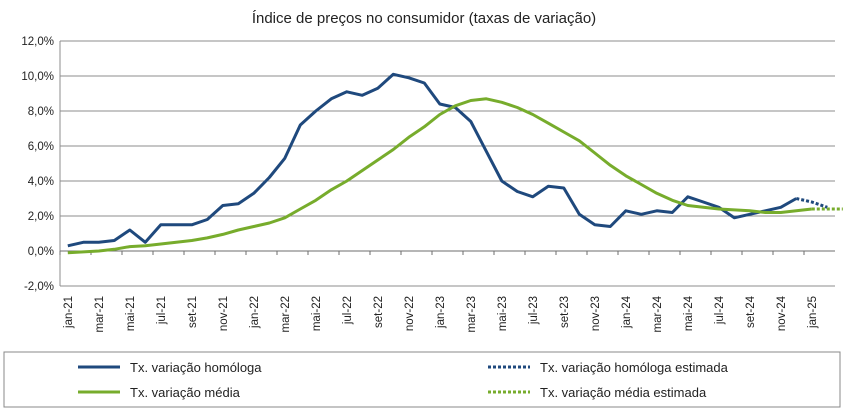  What do you see at coordinates (193, 312) in the screenshot?
I see `x-tick-label: set-21` at bounding box center [193, 312].